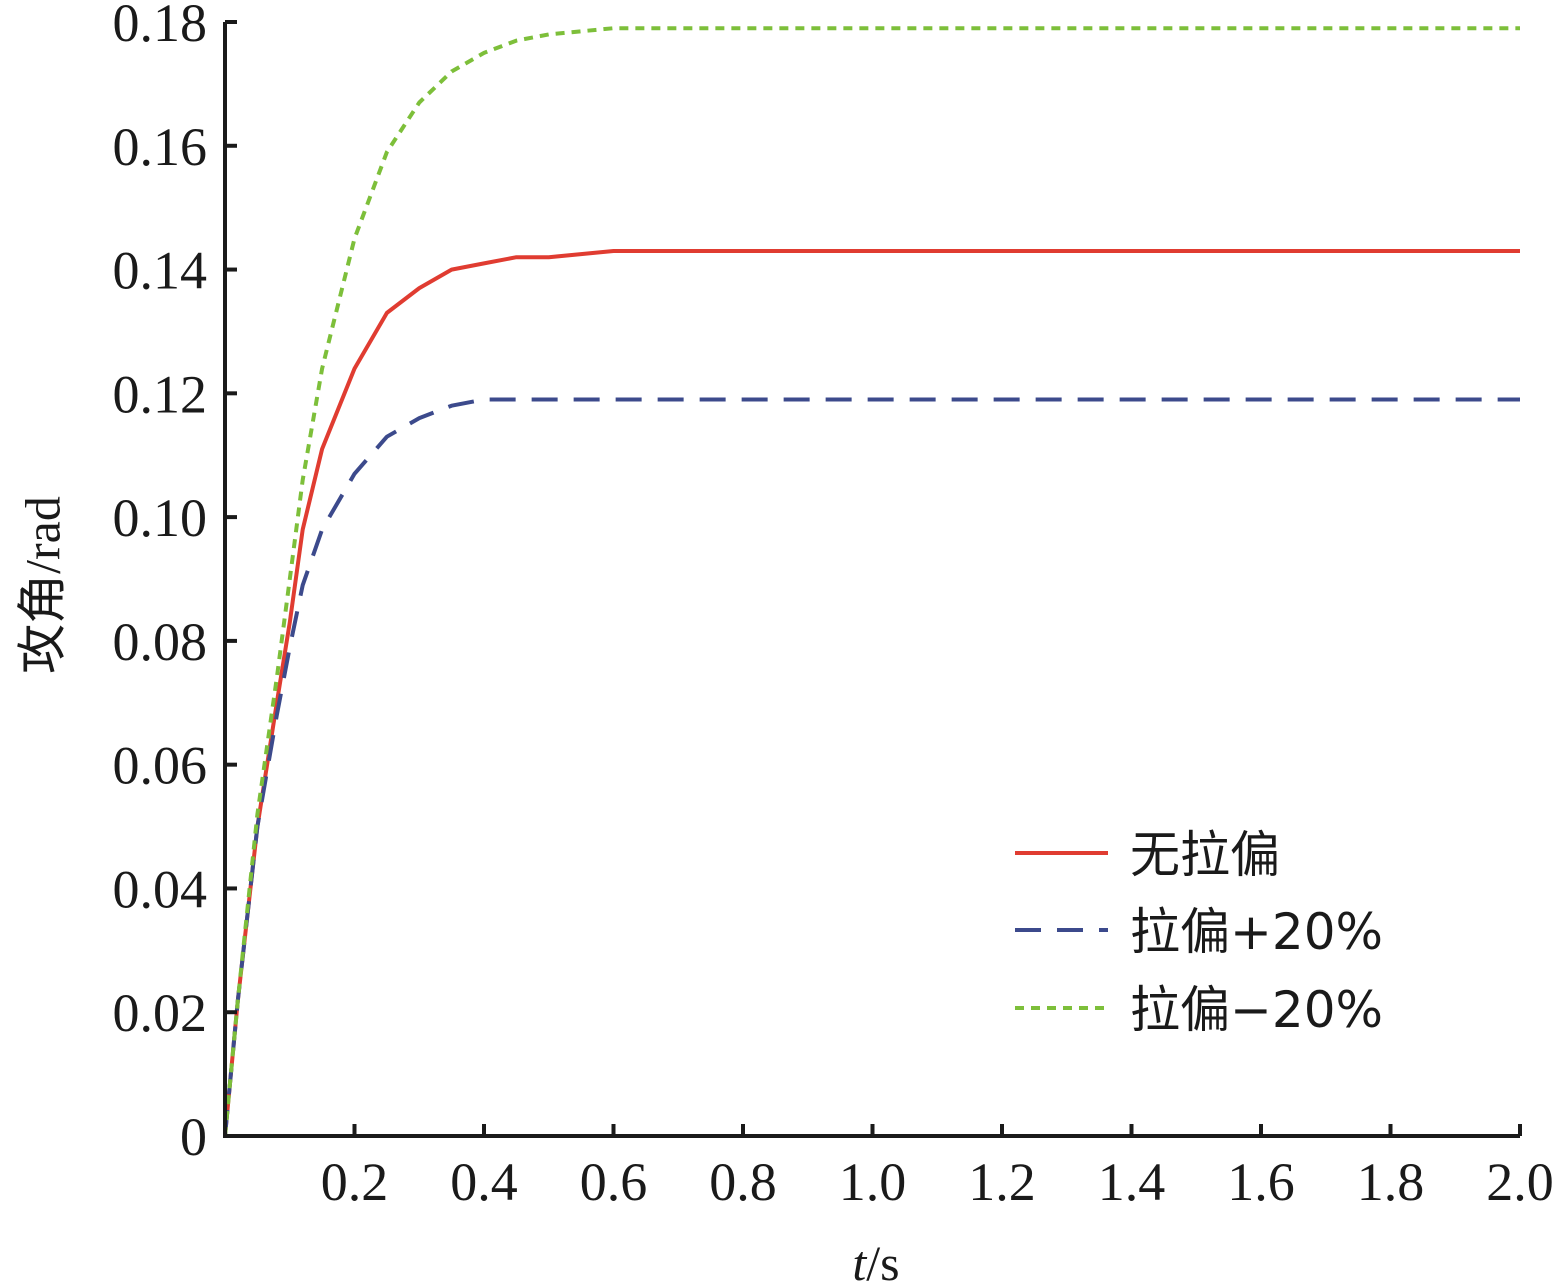 Image resolution: width=1558 pixels, height=1283 pixels. Describe the element at coordinates (1256, 932) in the screenshot. I see `legend-label-1: 拉偏+20%` at that location.